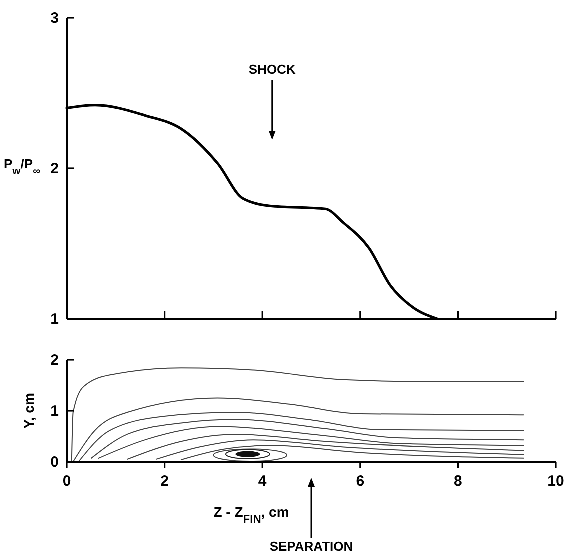 Image resolution: width=573 pixels, height=555 pixels. What do you see at coordinates (360, 481) in the screenshot?
I see `x-tick-label: 6` at bounding box center [360, 481].